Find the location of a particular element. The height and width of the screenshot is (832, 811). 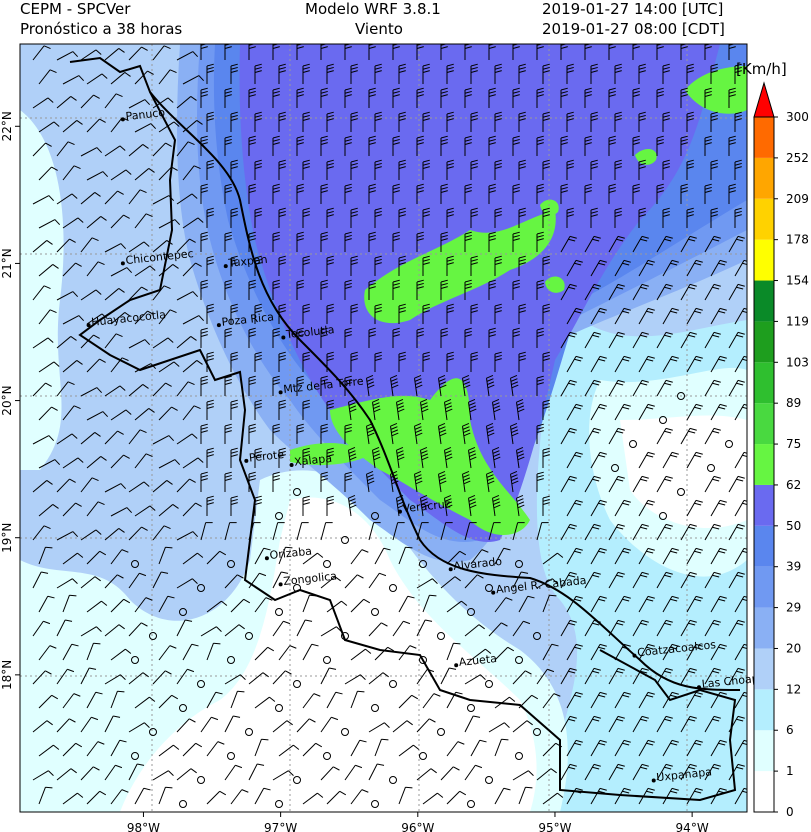

colorbar-label: 252 is located at coordinates (797, 158).